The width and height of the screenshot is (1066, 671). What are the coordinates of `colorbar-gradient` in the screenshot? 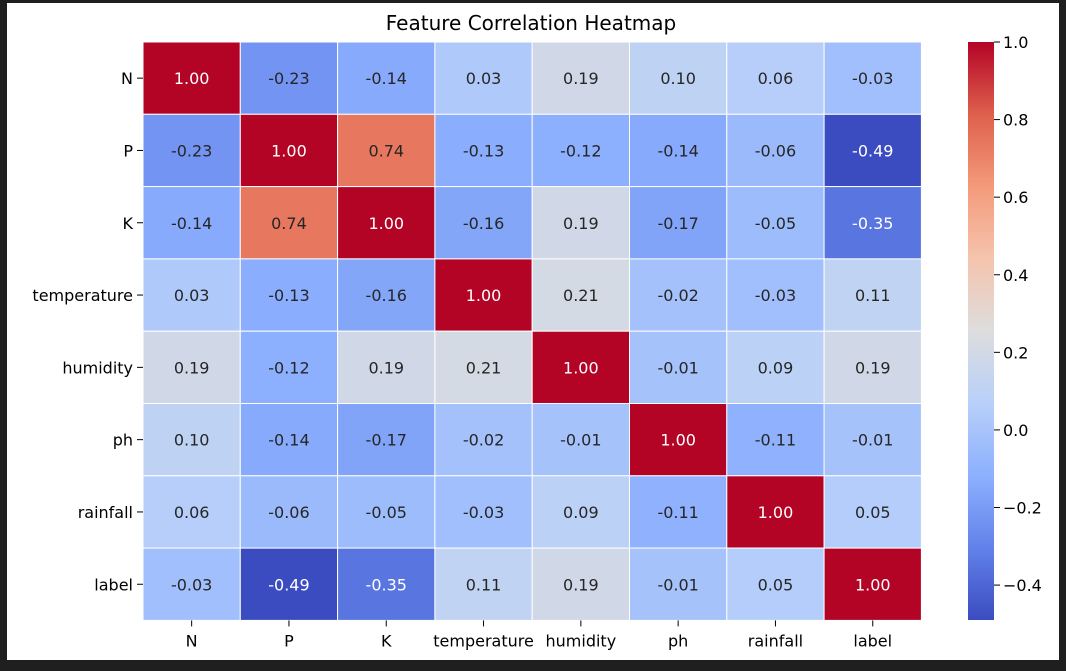 It's located at (981, 331).